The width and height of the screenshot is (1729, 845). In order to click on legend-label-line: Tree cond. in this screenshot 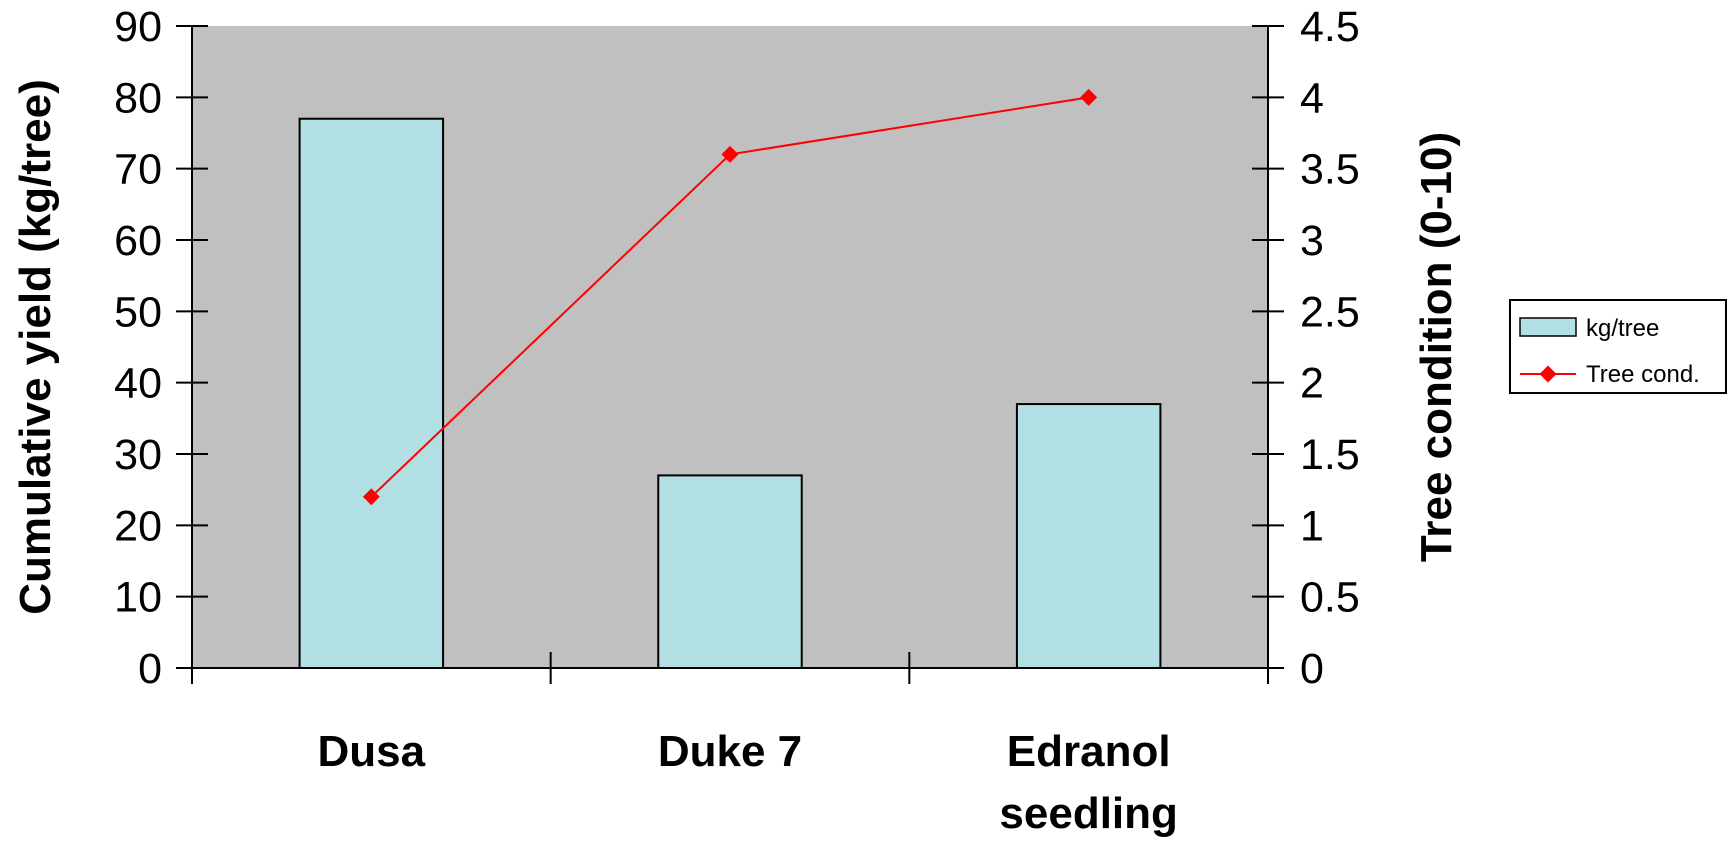, I will do `click(1643, 374)`.